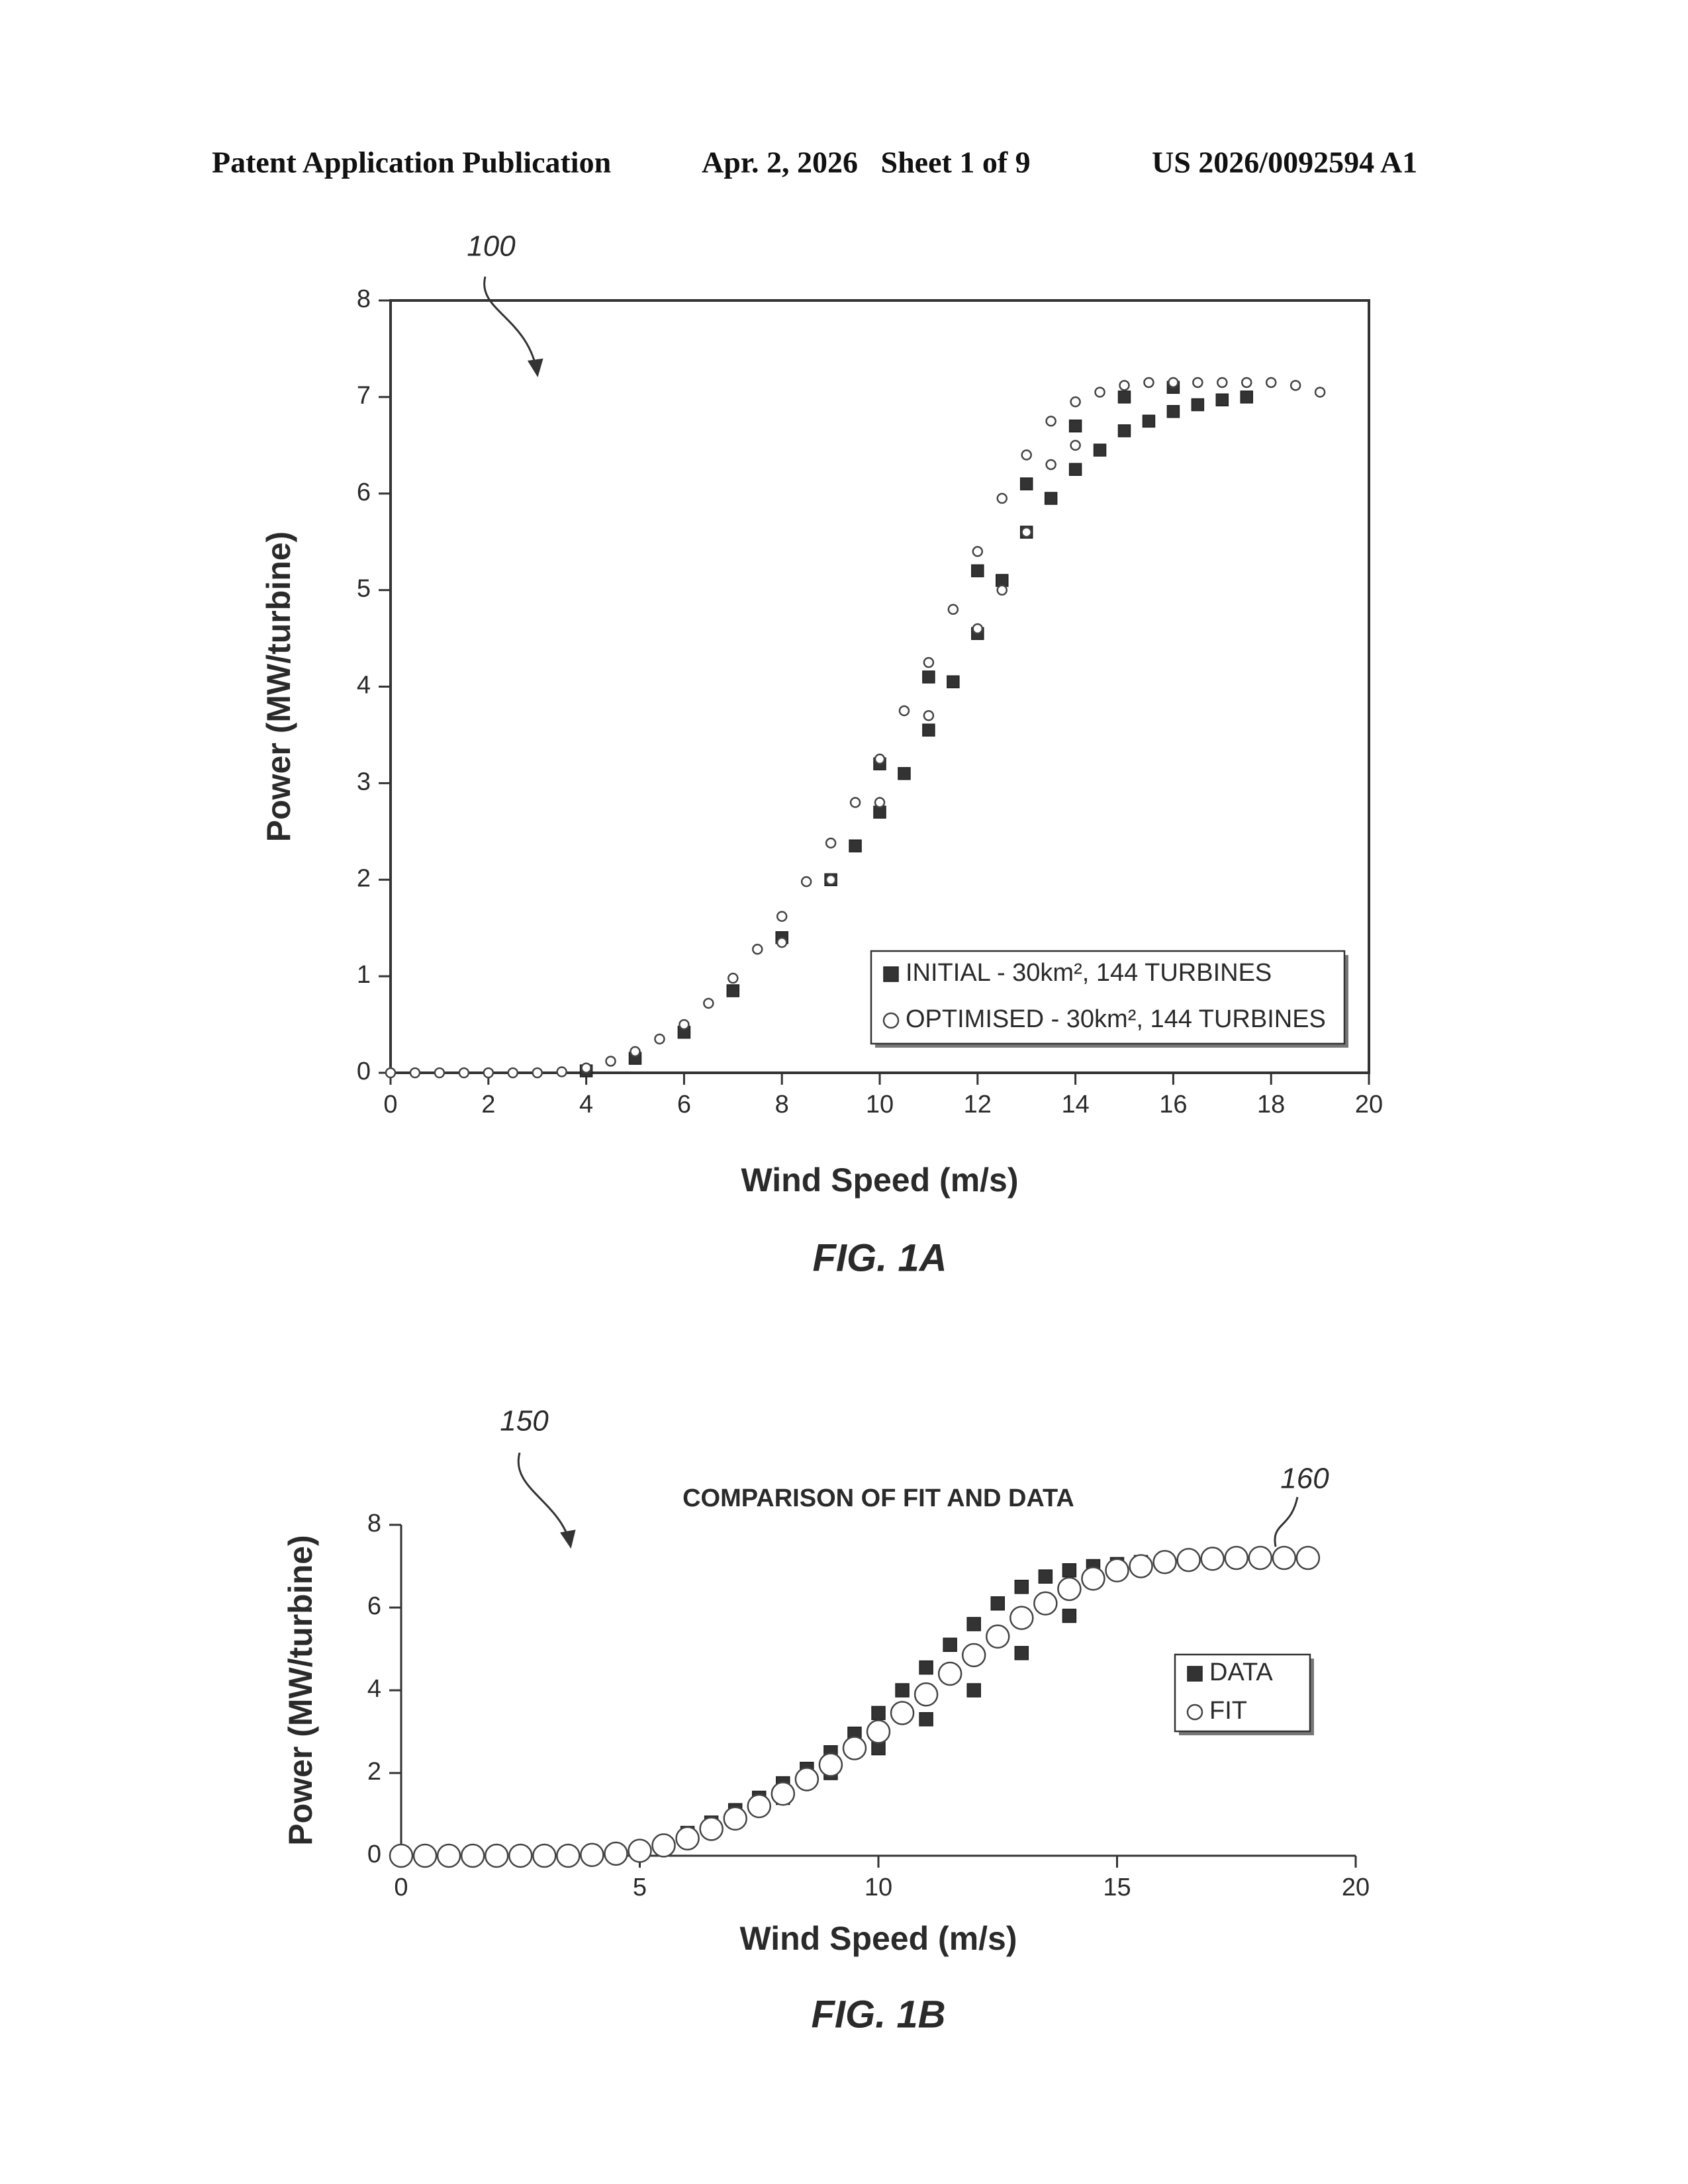  I want to click on legend-marker, so click(1195, 1712).